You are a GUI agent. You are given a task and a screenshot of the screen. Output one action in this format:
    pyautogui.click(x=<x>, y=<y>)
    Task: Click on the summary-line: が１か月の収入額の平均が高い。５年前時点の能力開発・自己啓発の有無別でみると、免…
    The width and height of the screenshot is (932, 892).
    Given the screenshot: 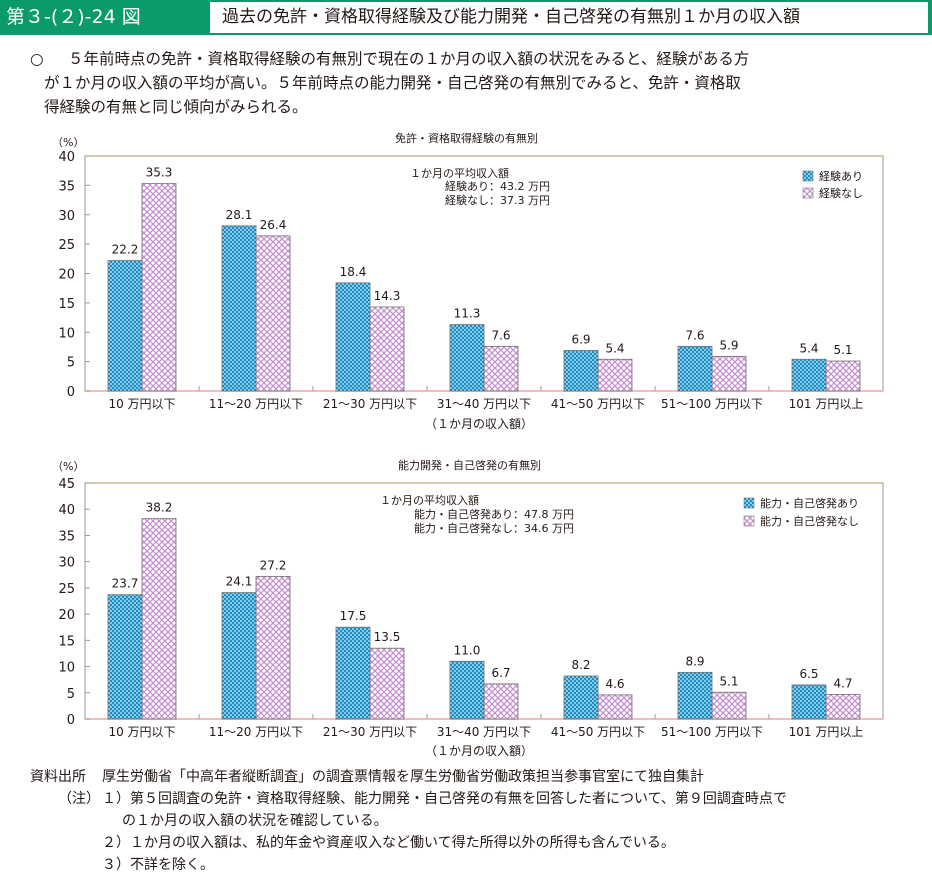 What is the action you would take?
    pyautogui.click(x=392, y=83)
    